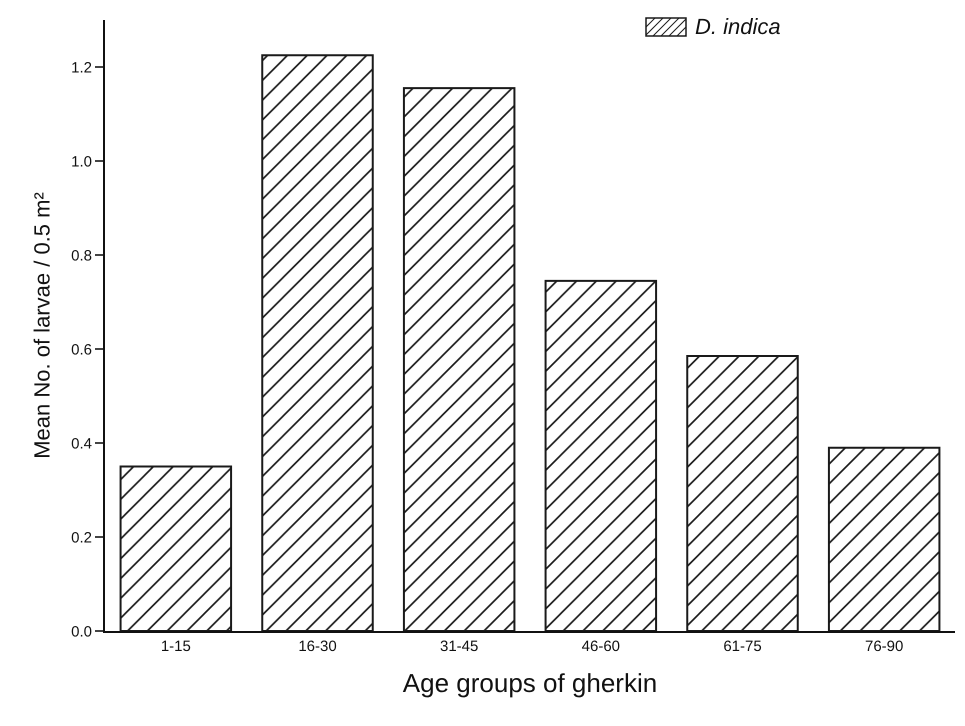  Describe the element at coordinates (81, 631) in the screenshot. I see `y-tick-label: 0.0` at that location.